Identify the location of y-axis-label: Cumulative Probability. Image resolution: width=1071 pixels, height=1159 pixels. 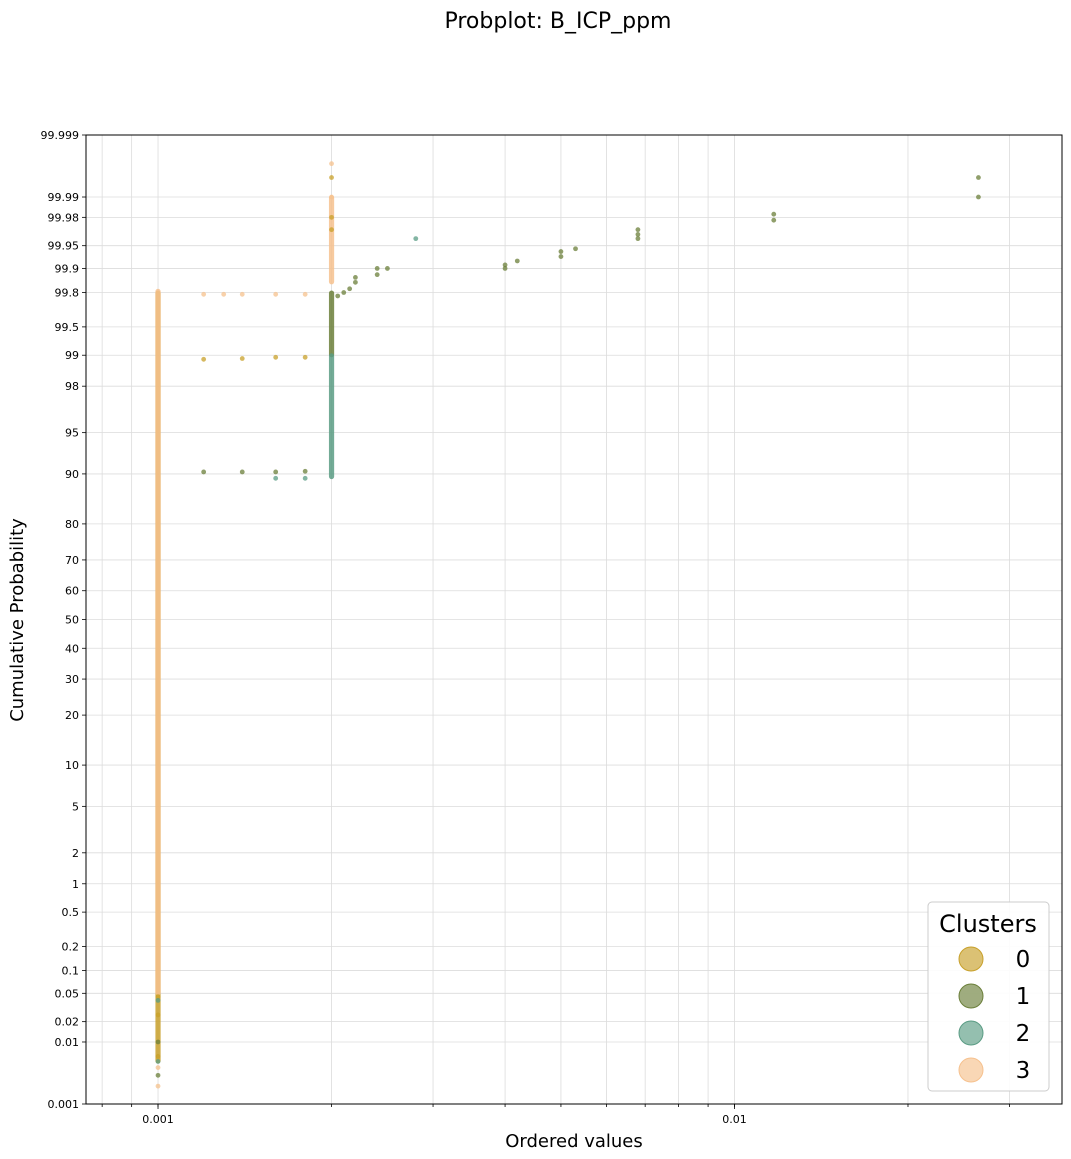
(17, 620).